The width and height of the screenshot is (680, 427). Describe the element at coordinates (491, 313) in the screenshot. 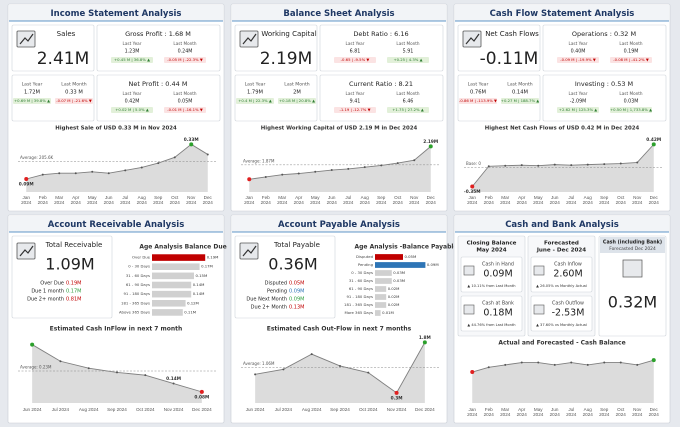

I see `cash-card` at that location.